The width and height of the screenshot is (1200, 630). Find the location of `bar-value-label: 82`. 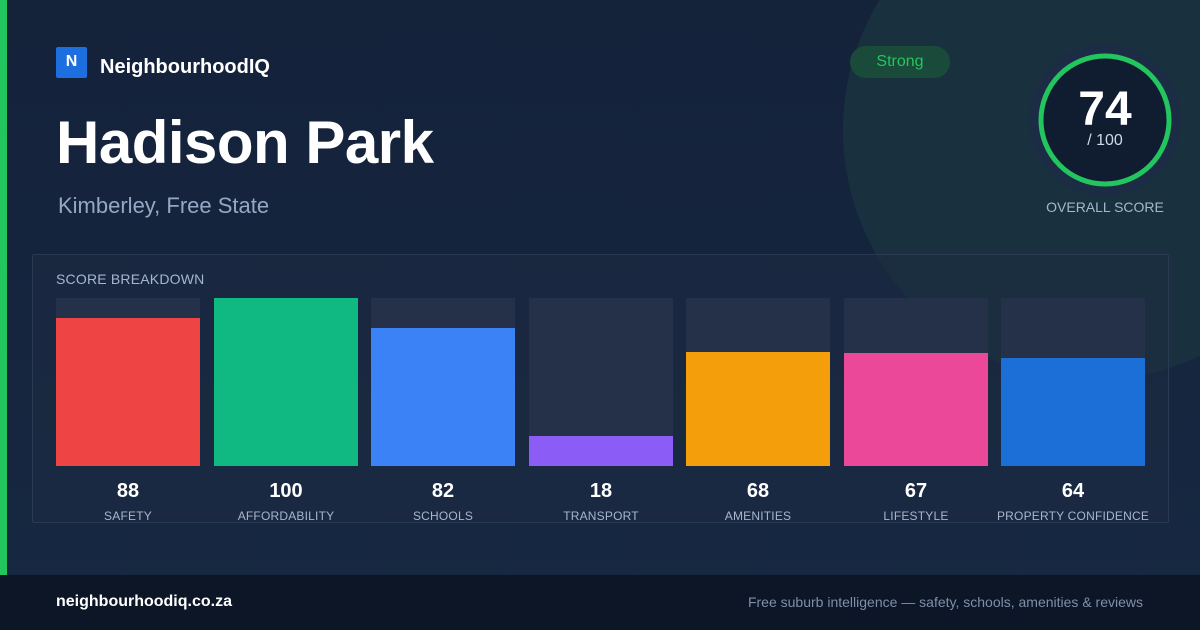

bar-value-label: 82 is located at coordinates (443, 491).